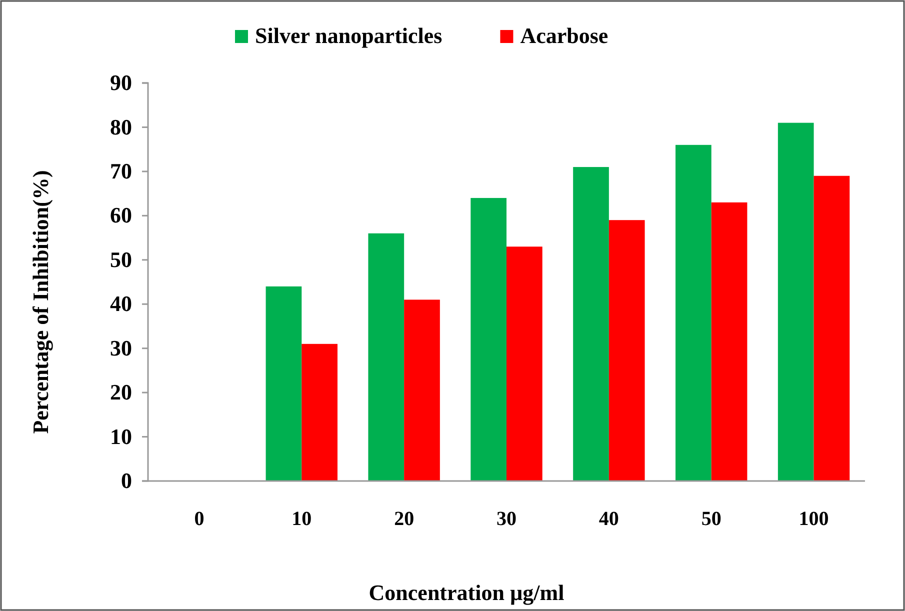 This screenshot has width=905, height=611. I want to click on y-tick-label: 10, so click(121, 436).